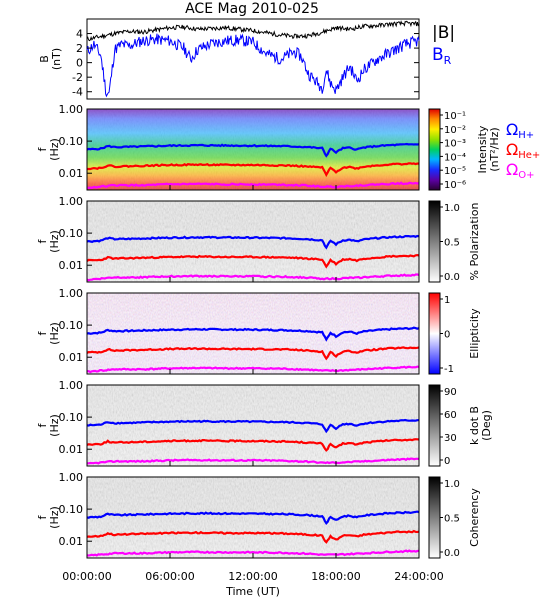 The width and height of the screenshot is (550, 600). I want to click on colorbar-tick-label: 10⁻⁵, so click(455, 171).